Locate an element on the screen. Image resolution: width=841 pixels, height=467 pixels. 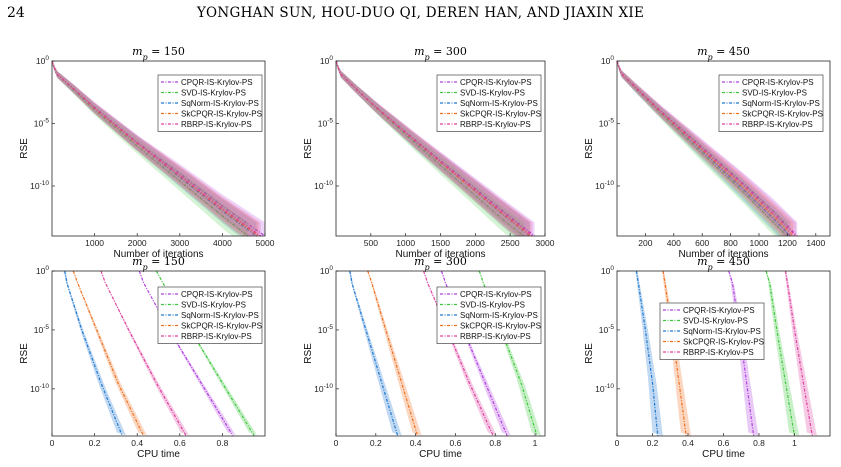
title-value: = 300 is located at coordinates (448, 51).